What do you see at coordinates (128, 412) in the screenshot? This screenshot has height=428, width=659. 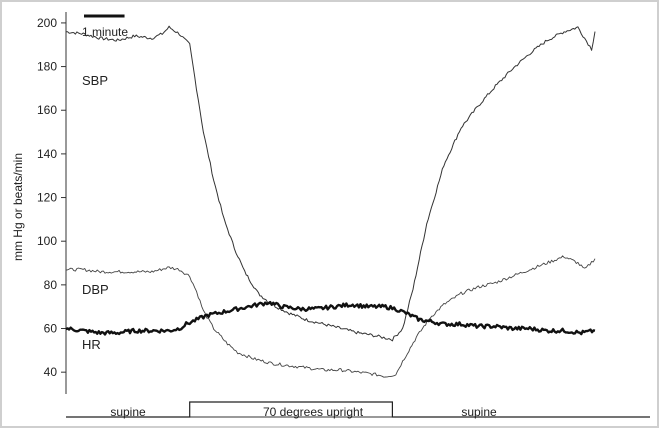 I see `phase-label-supine-1: supine` at bounding box center [128, 412].